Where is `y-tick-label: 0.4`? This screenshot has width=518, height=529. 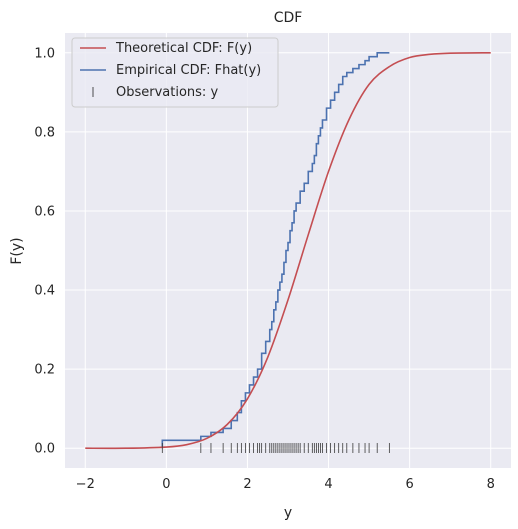
y-tick-label: 0.4 is located at coordinates (44, 291).